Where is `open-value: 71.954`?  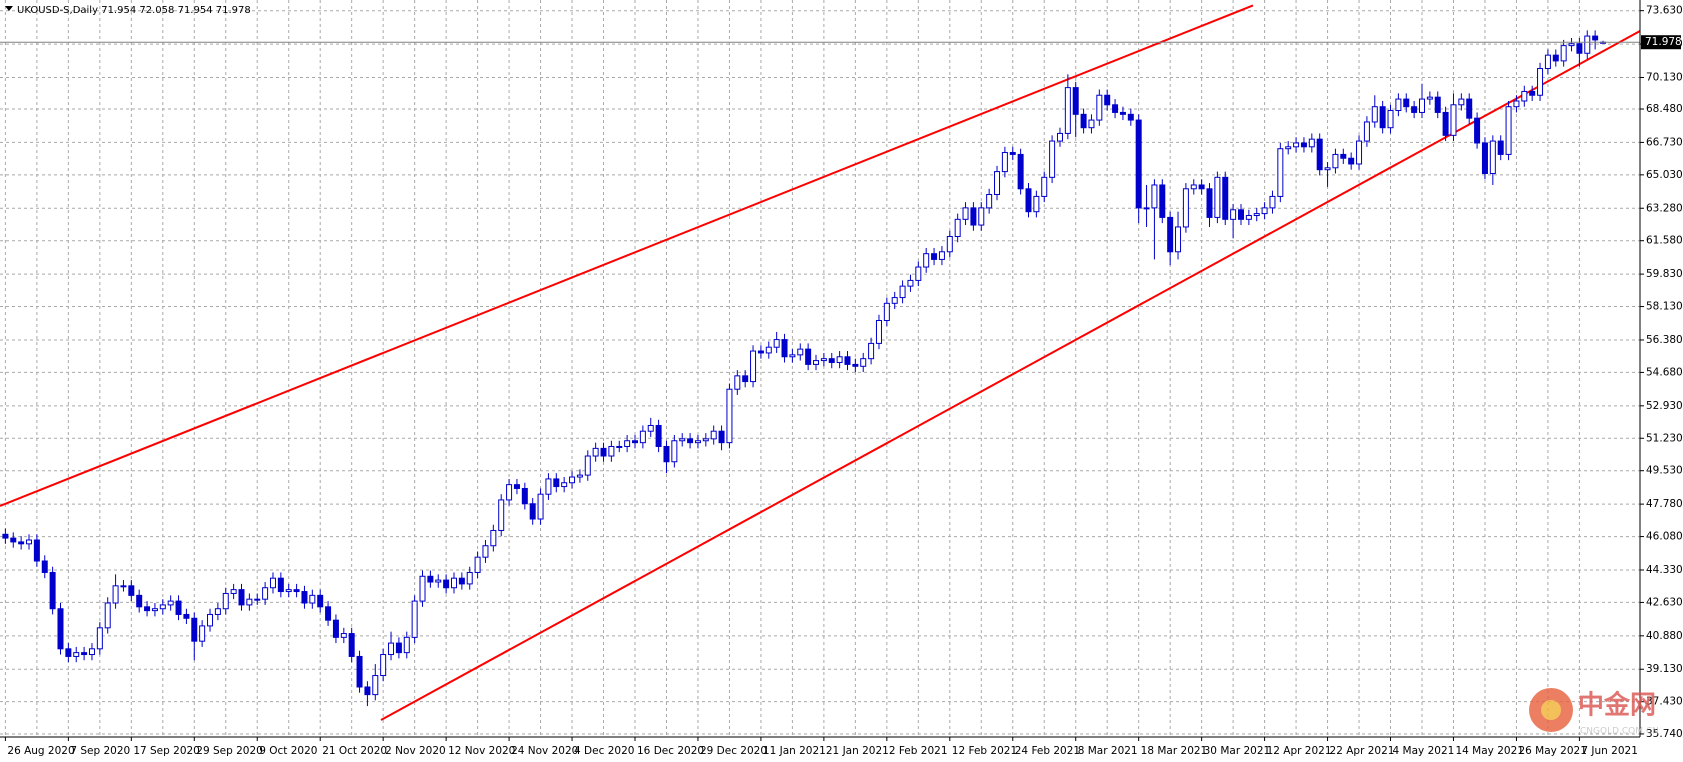 open-value: 71.954 is located at coordinates (118, 10).